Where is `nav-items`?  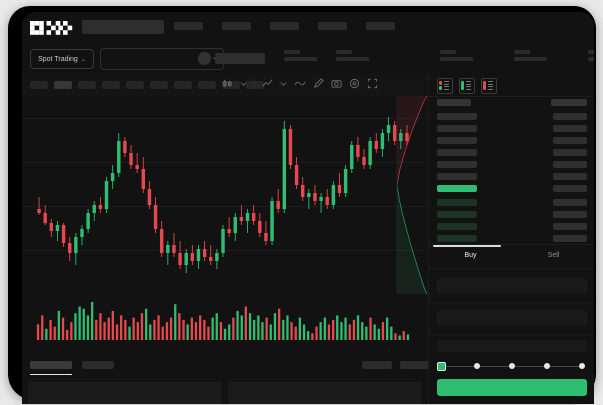 nav-items is located at coordinates (284, 26).